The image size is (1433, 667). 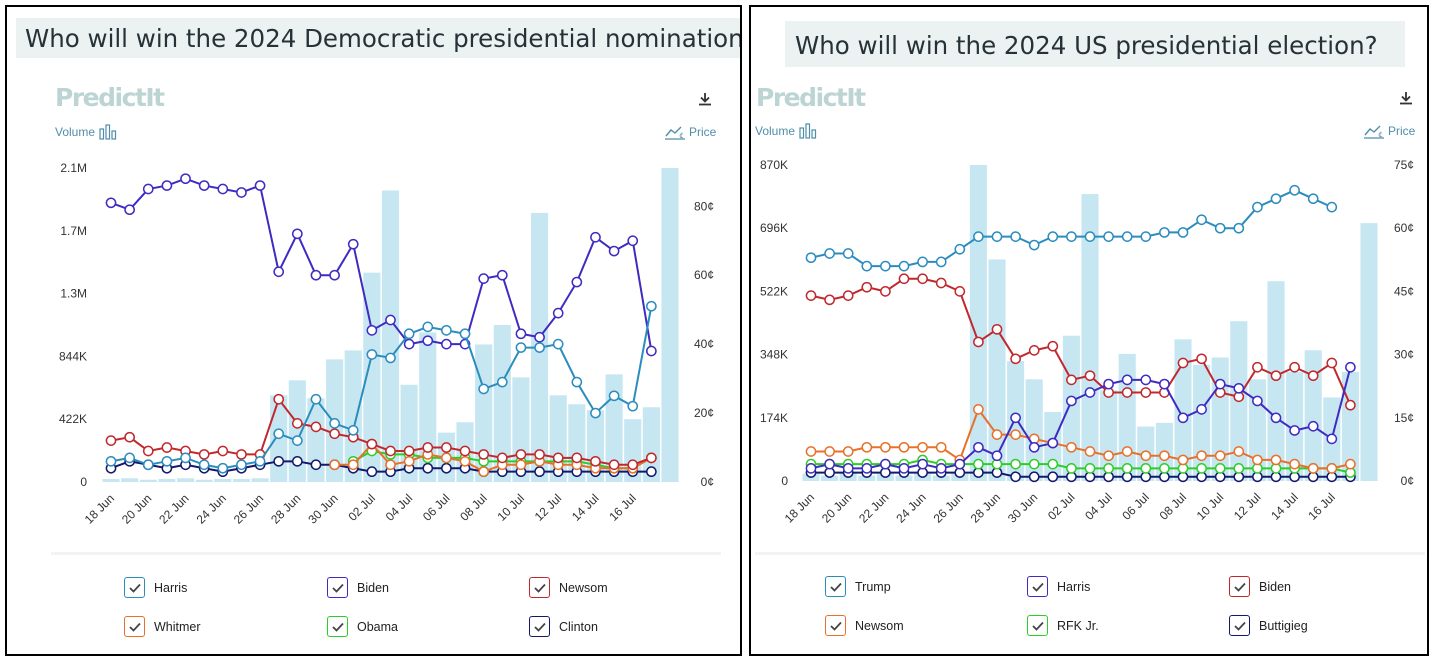 What do you see at coordinates (1063, 625) in the screenshot?
I see `legend-item-rfk-jr: RFK Jr.` at bounding box center [1063, 625].